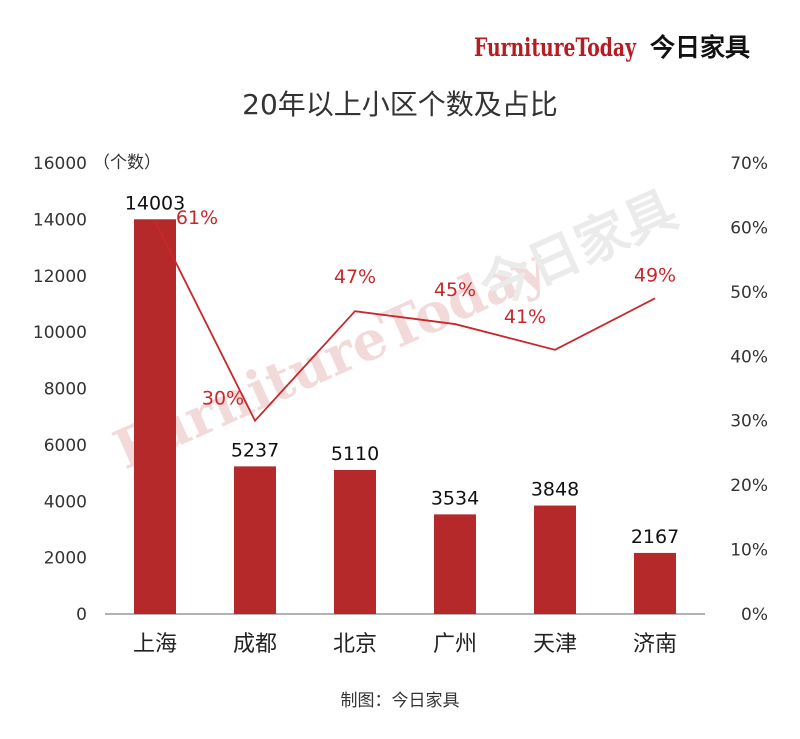  I want to click on percent-label: 61%, so click(197, 218).